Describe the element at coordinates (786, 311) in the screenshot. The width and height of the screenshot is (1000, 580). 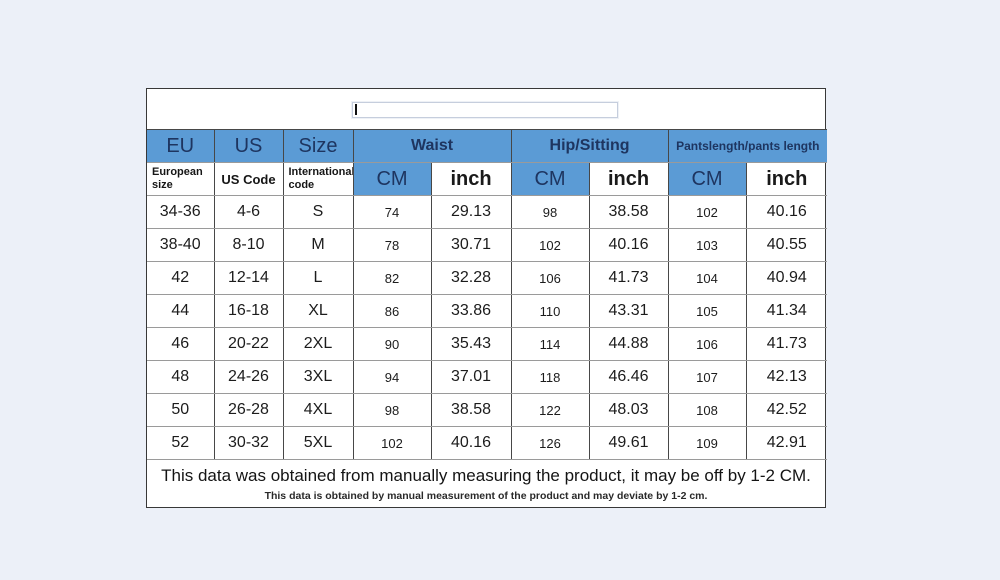
I see `size-cell: 41.34` at that location.